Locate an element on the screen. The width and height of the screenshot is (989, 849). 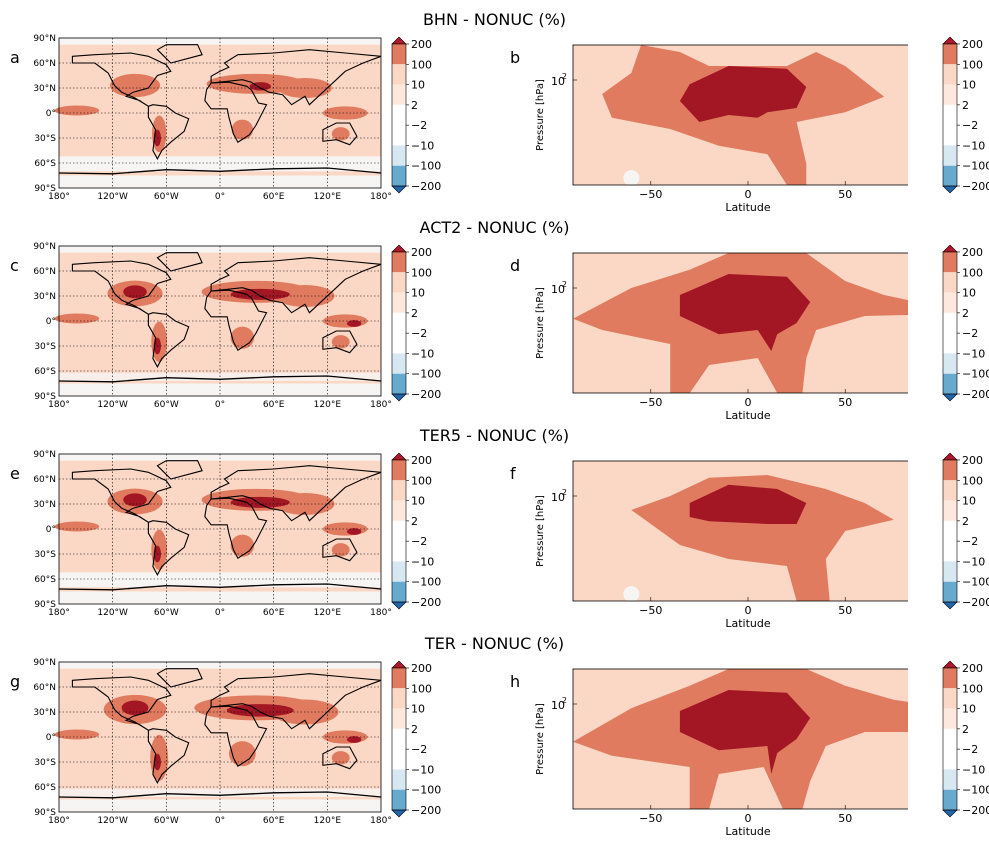
map-core-eurasia is located at coordinates (260, 502).